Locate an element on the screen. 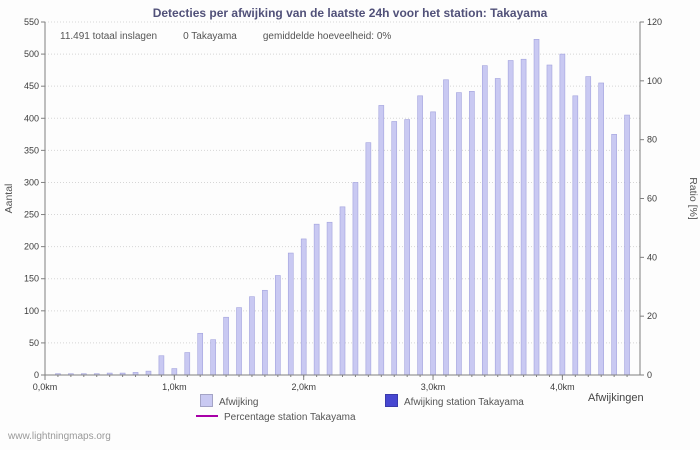  legend-item-afwijking: Afwijking is located at coordinates (229, 401).